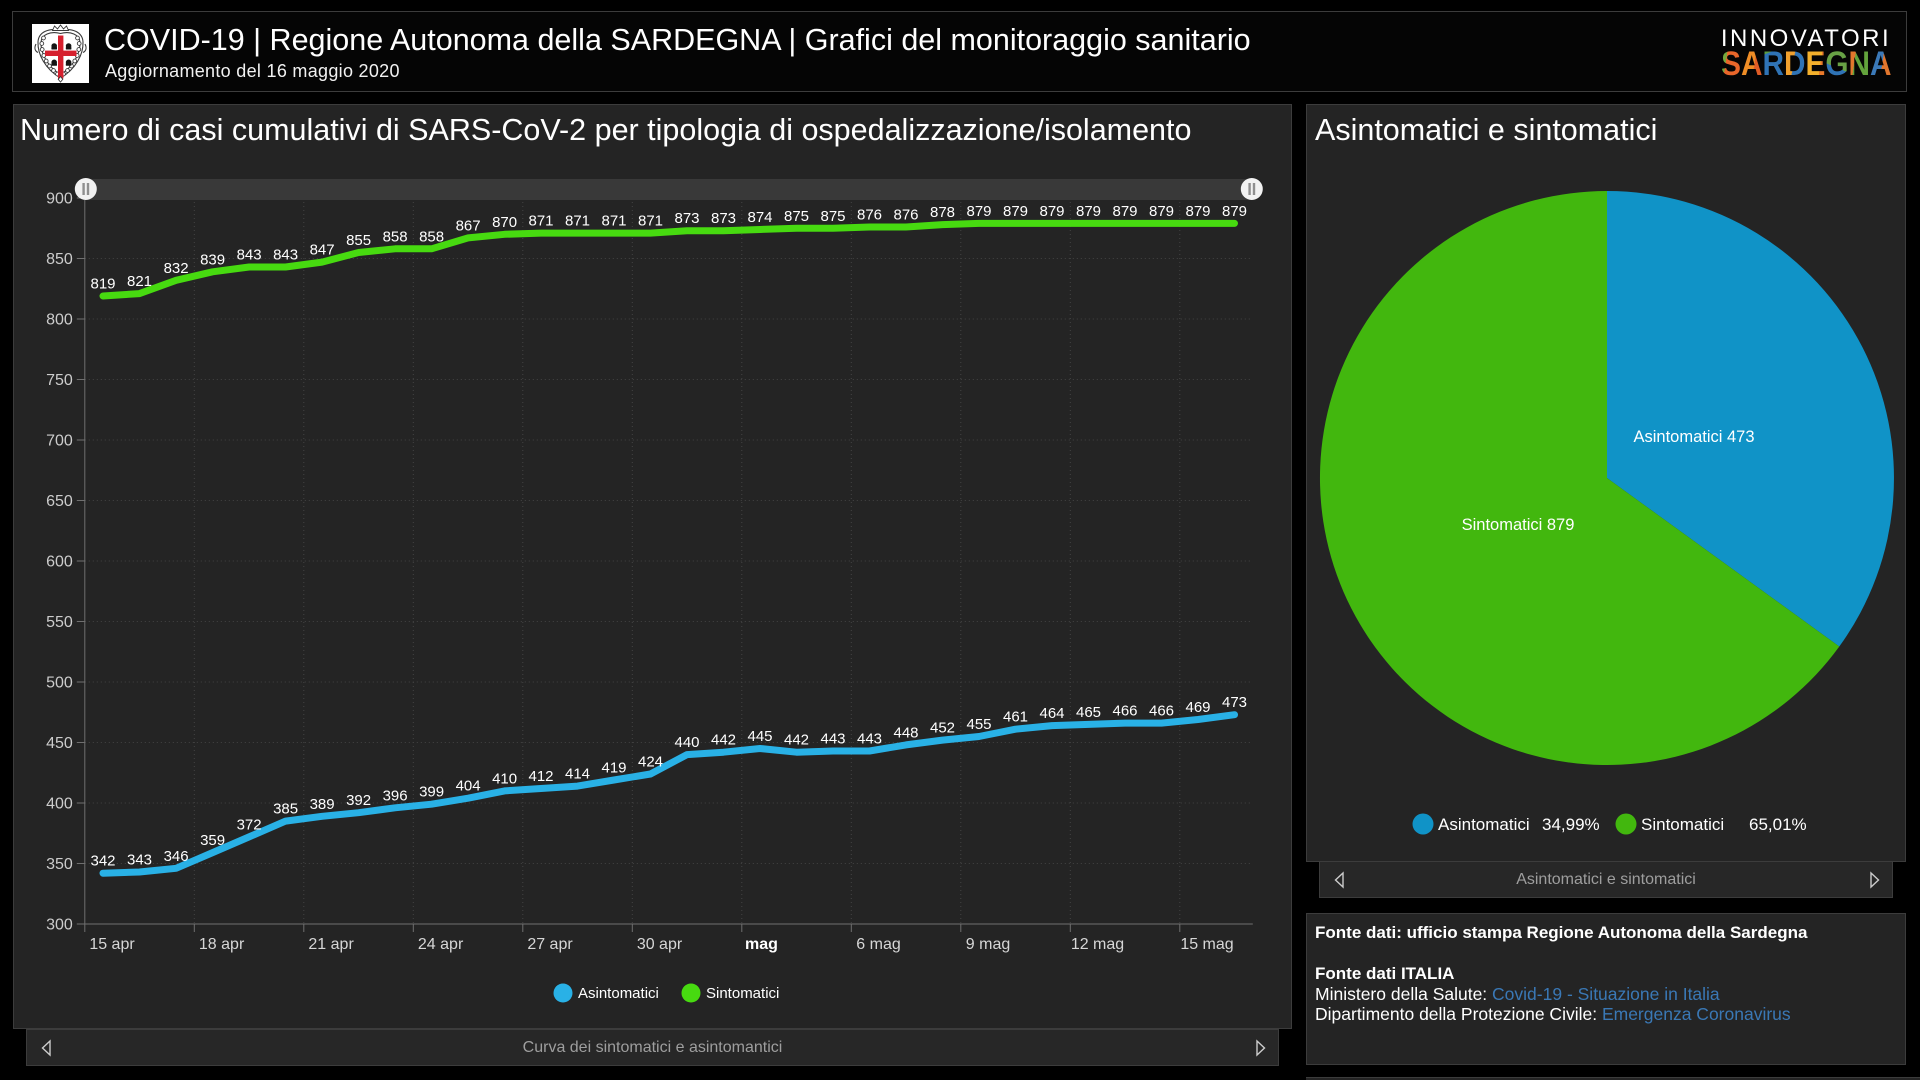 The image size is (1920, 1080). I want to click on svg-text: 750, so click(59, 380).